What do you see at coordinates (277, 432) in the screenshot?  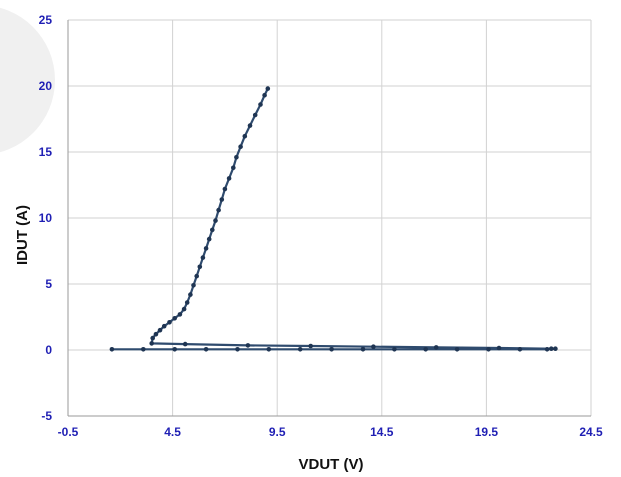 I see `x-tick-label: 9.5` at bounding box center [277, 432].